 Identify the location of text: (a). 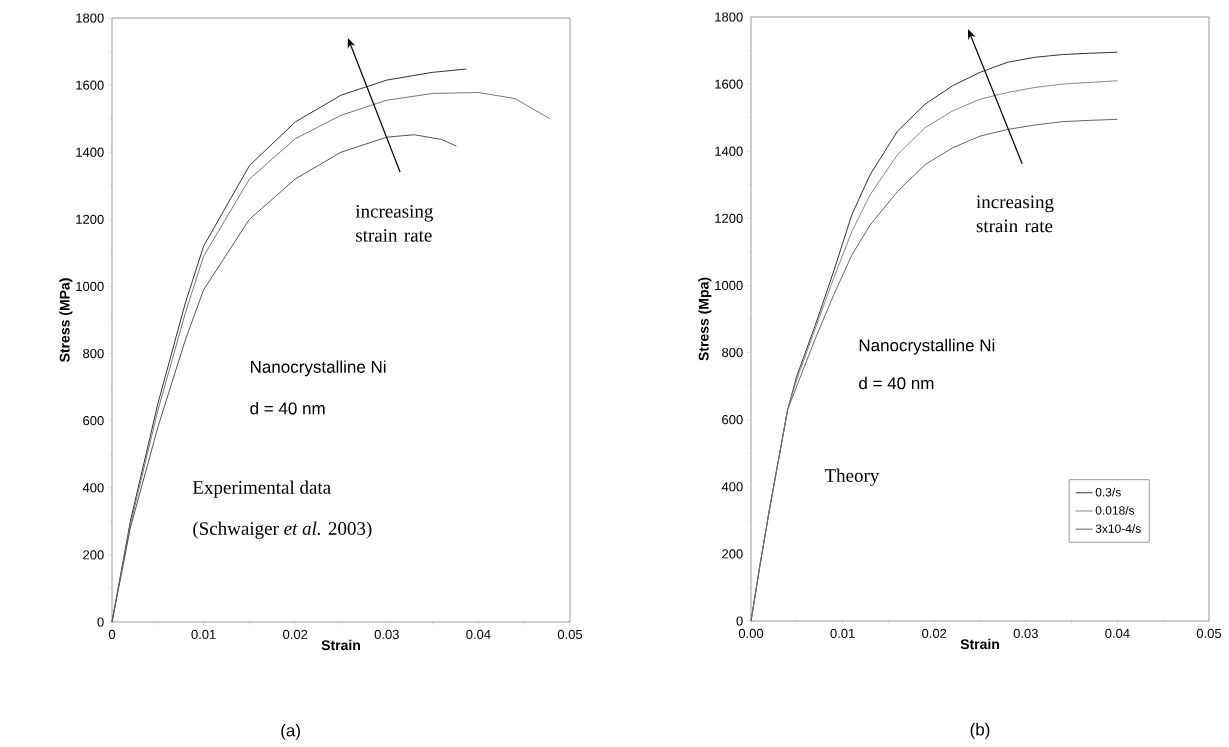
(290, 732).